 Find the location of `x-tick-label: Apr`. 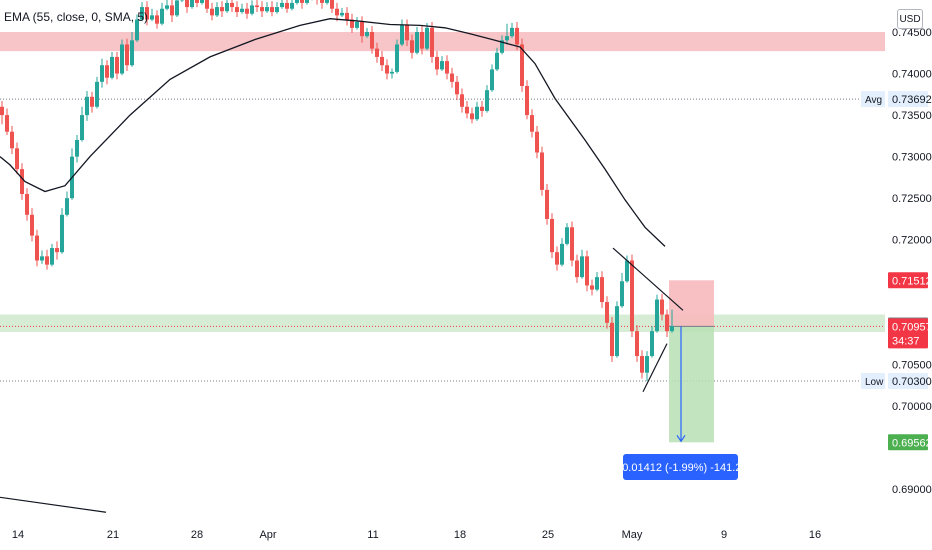

x-tick-label: Apr is located at coordinates (267, 535).